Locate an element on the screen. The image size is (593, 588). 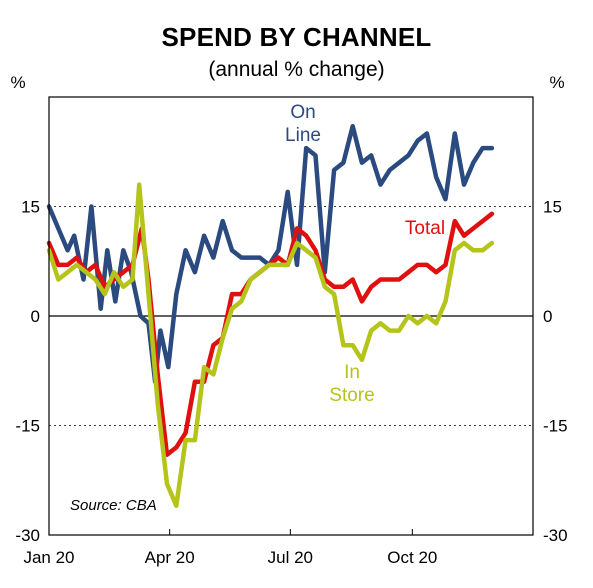
y-tick-label-right: 15 is located at coordinates (552, 207).